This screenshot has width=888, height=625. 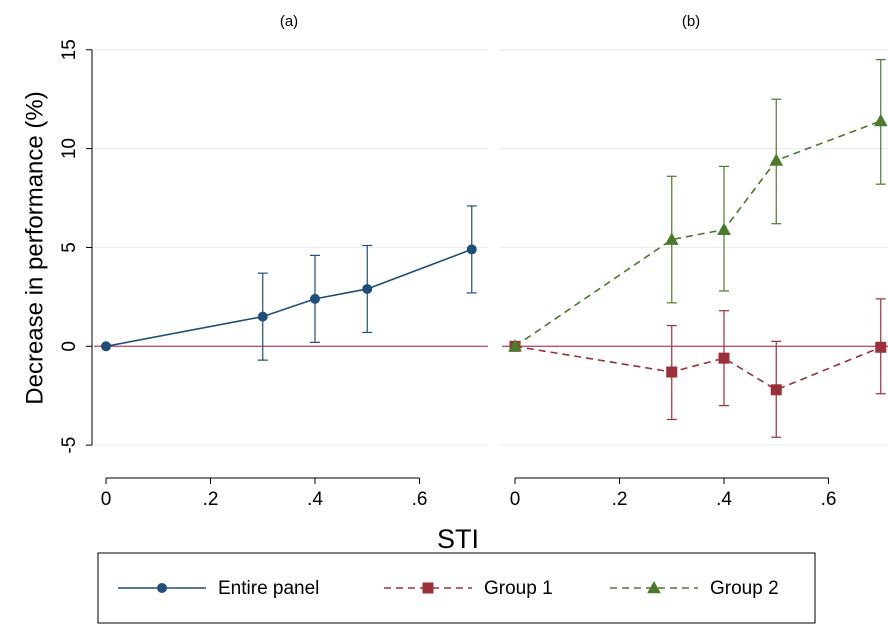 I want to click on legend: Entire panel Group 1 Group 2, so click(x=456, y=588).